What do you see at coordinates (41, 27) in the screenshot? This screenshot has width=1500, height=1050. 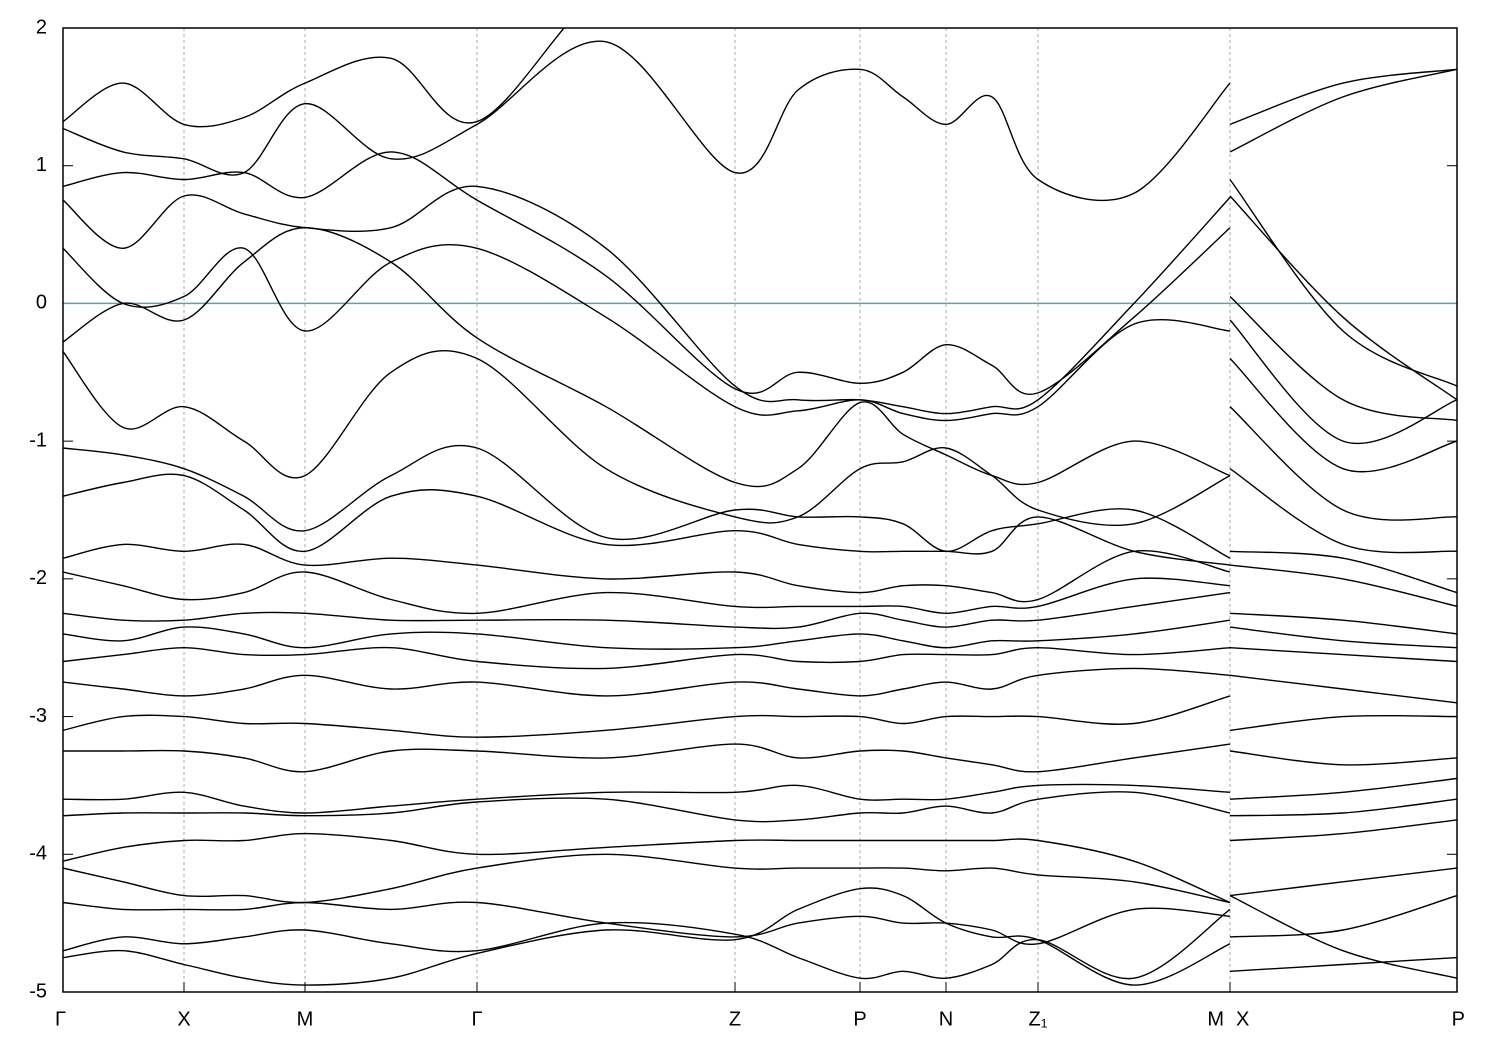 I see `y-tick-label: 2` at bounding box center [41, 27].